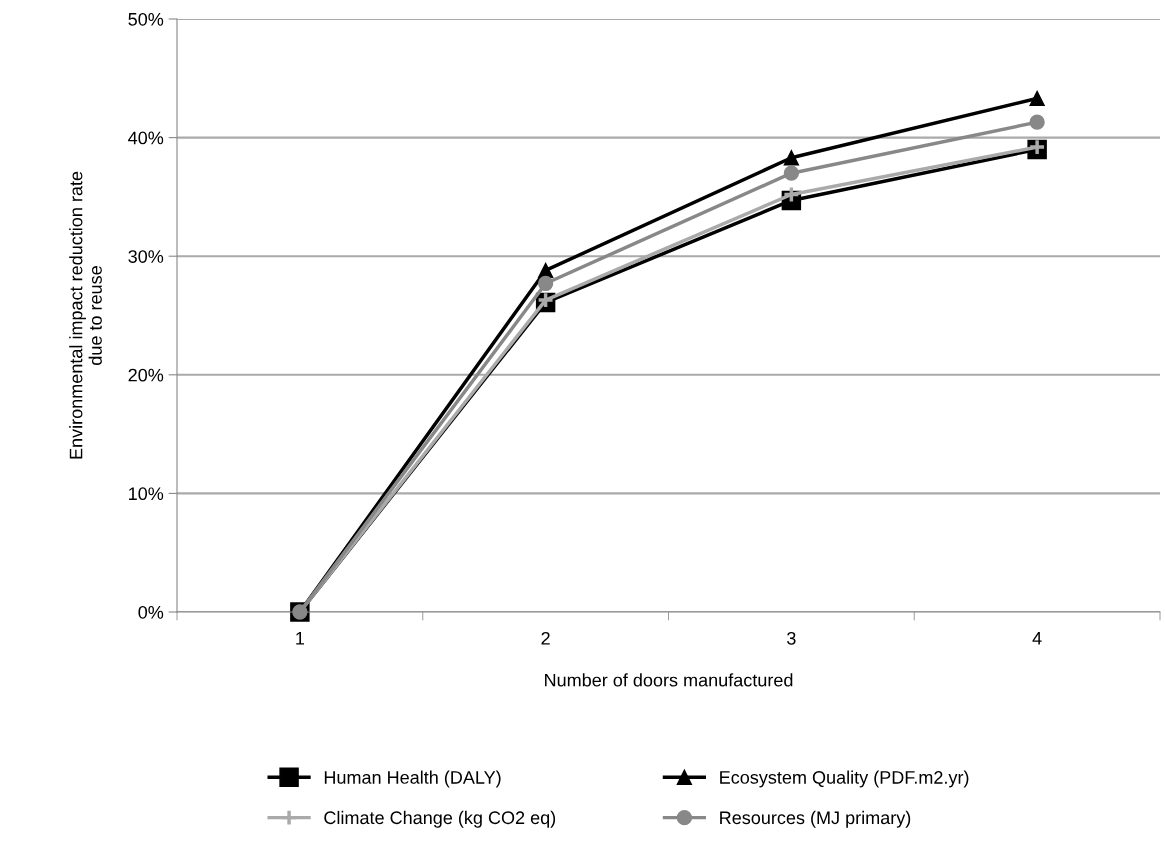 The image size is (1165, 859). I want to click on x-tick-label: 4, so click(1037, 638).